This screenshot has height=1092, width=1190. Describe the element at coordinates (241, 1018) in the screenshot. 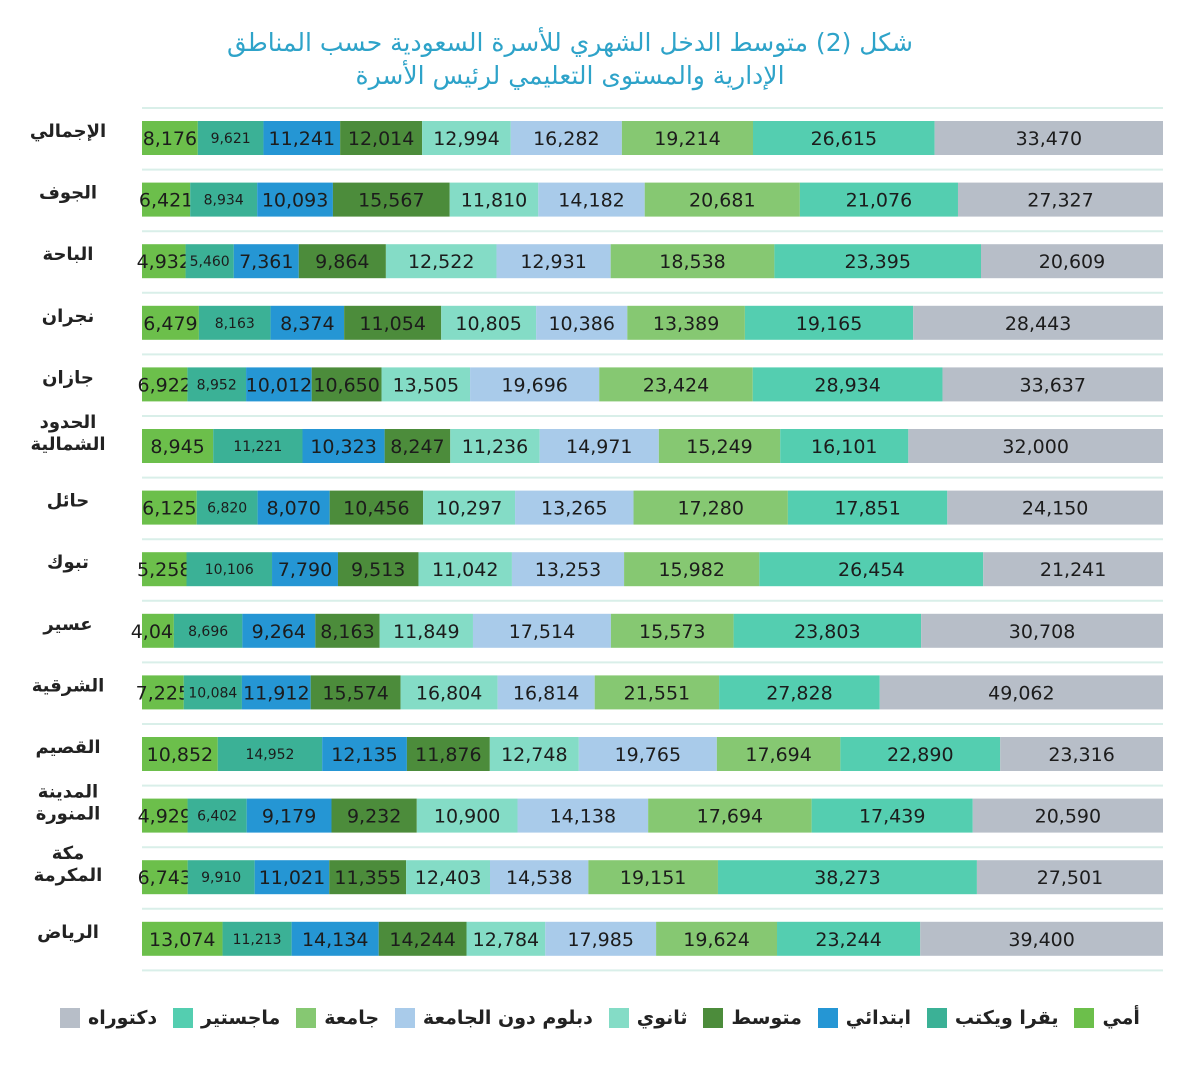

I see `legend-label: ماجستير` at that location.